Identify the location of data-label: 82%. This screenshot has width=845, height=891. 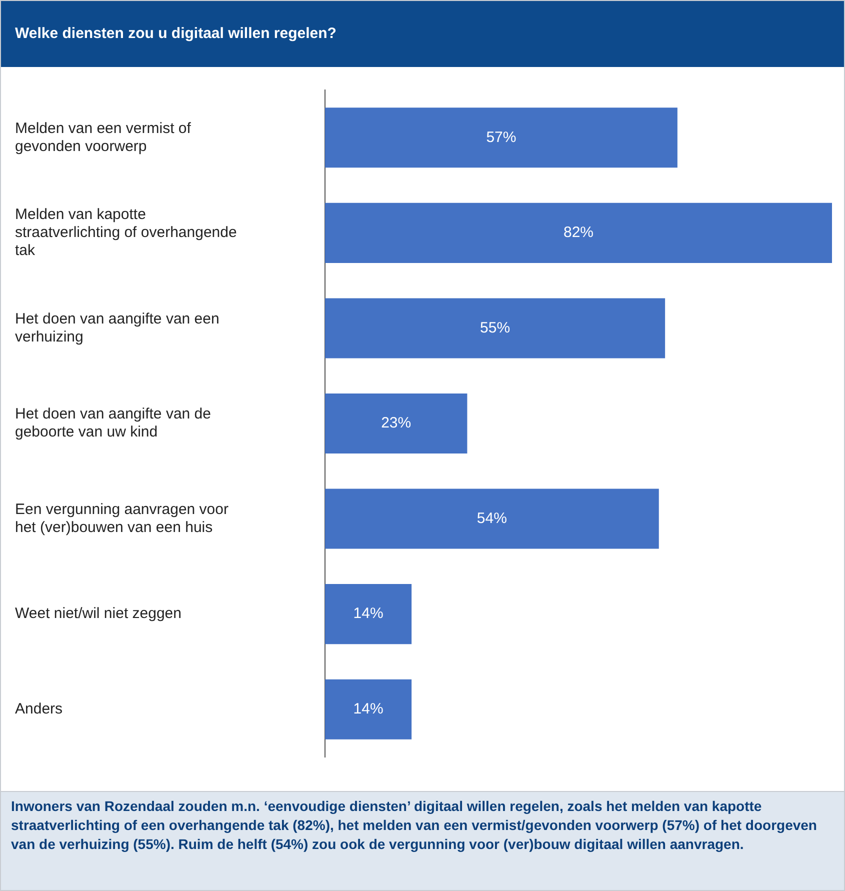
(578, 233).